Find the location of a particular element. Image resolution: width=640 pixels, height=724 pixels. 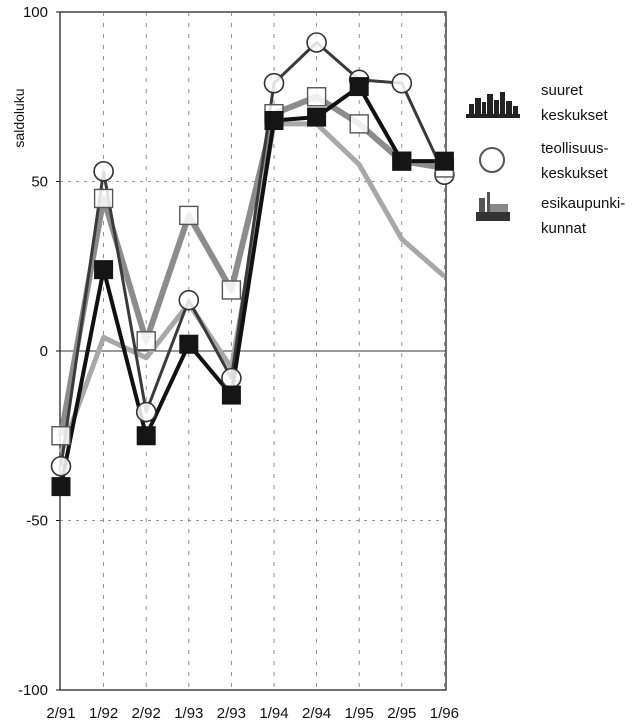

city-skyline-icon is located at coordinates (493, 105).